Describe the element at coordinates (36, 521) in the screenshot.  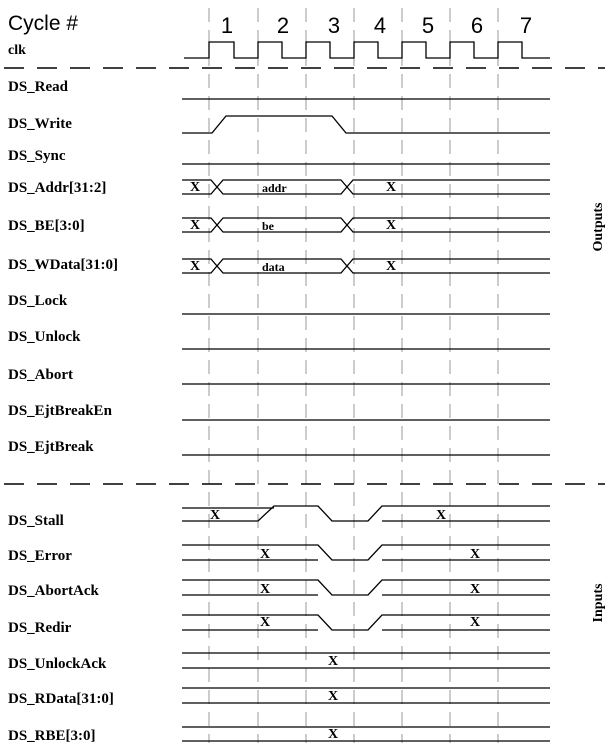
I see `signal-label-ds-stall: DS_Stall` at that location.